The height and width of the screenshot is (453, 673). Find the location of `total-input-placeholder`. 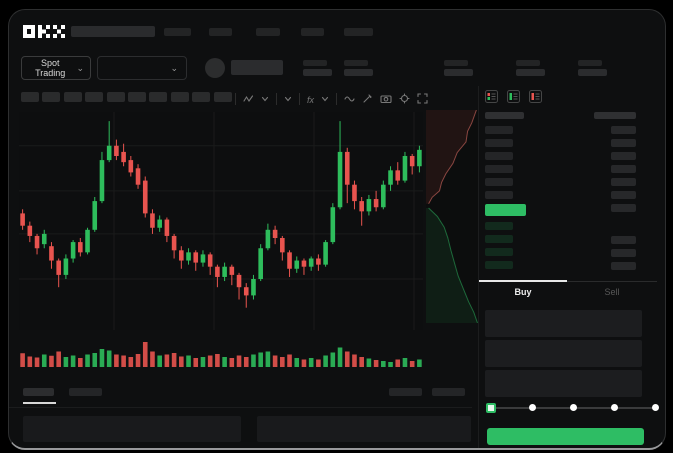

total-input-placeholder is located at coordinates (563, 383).